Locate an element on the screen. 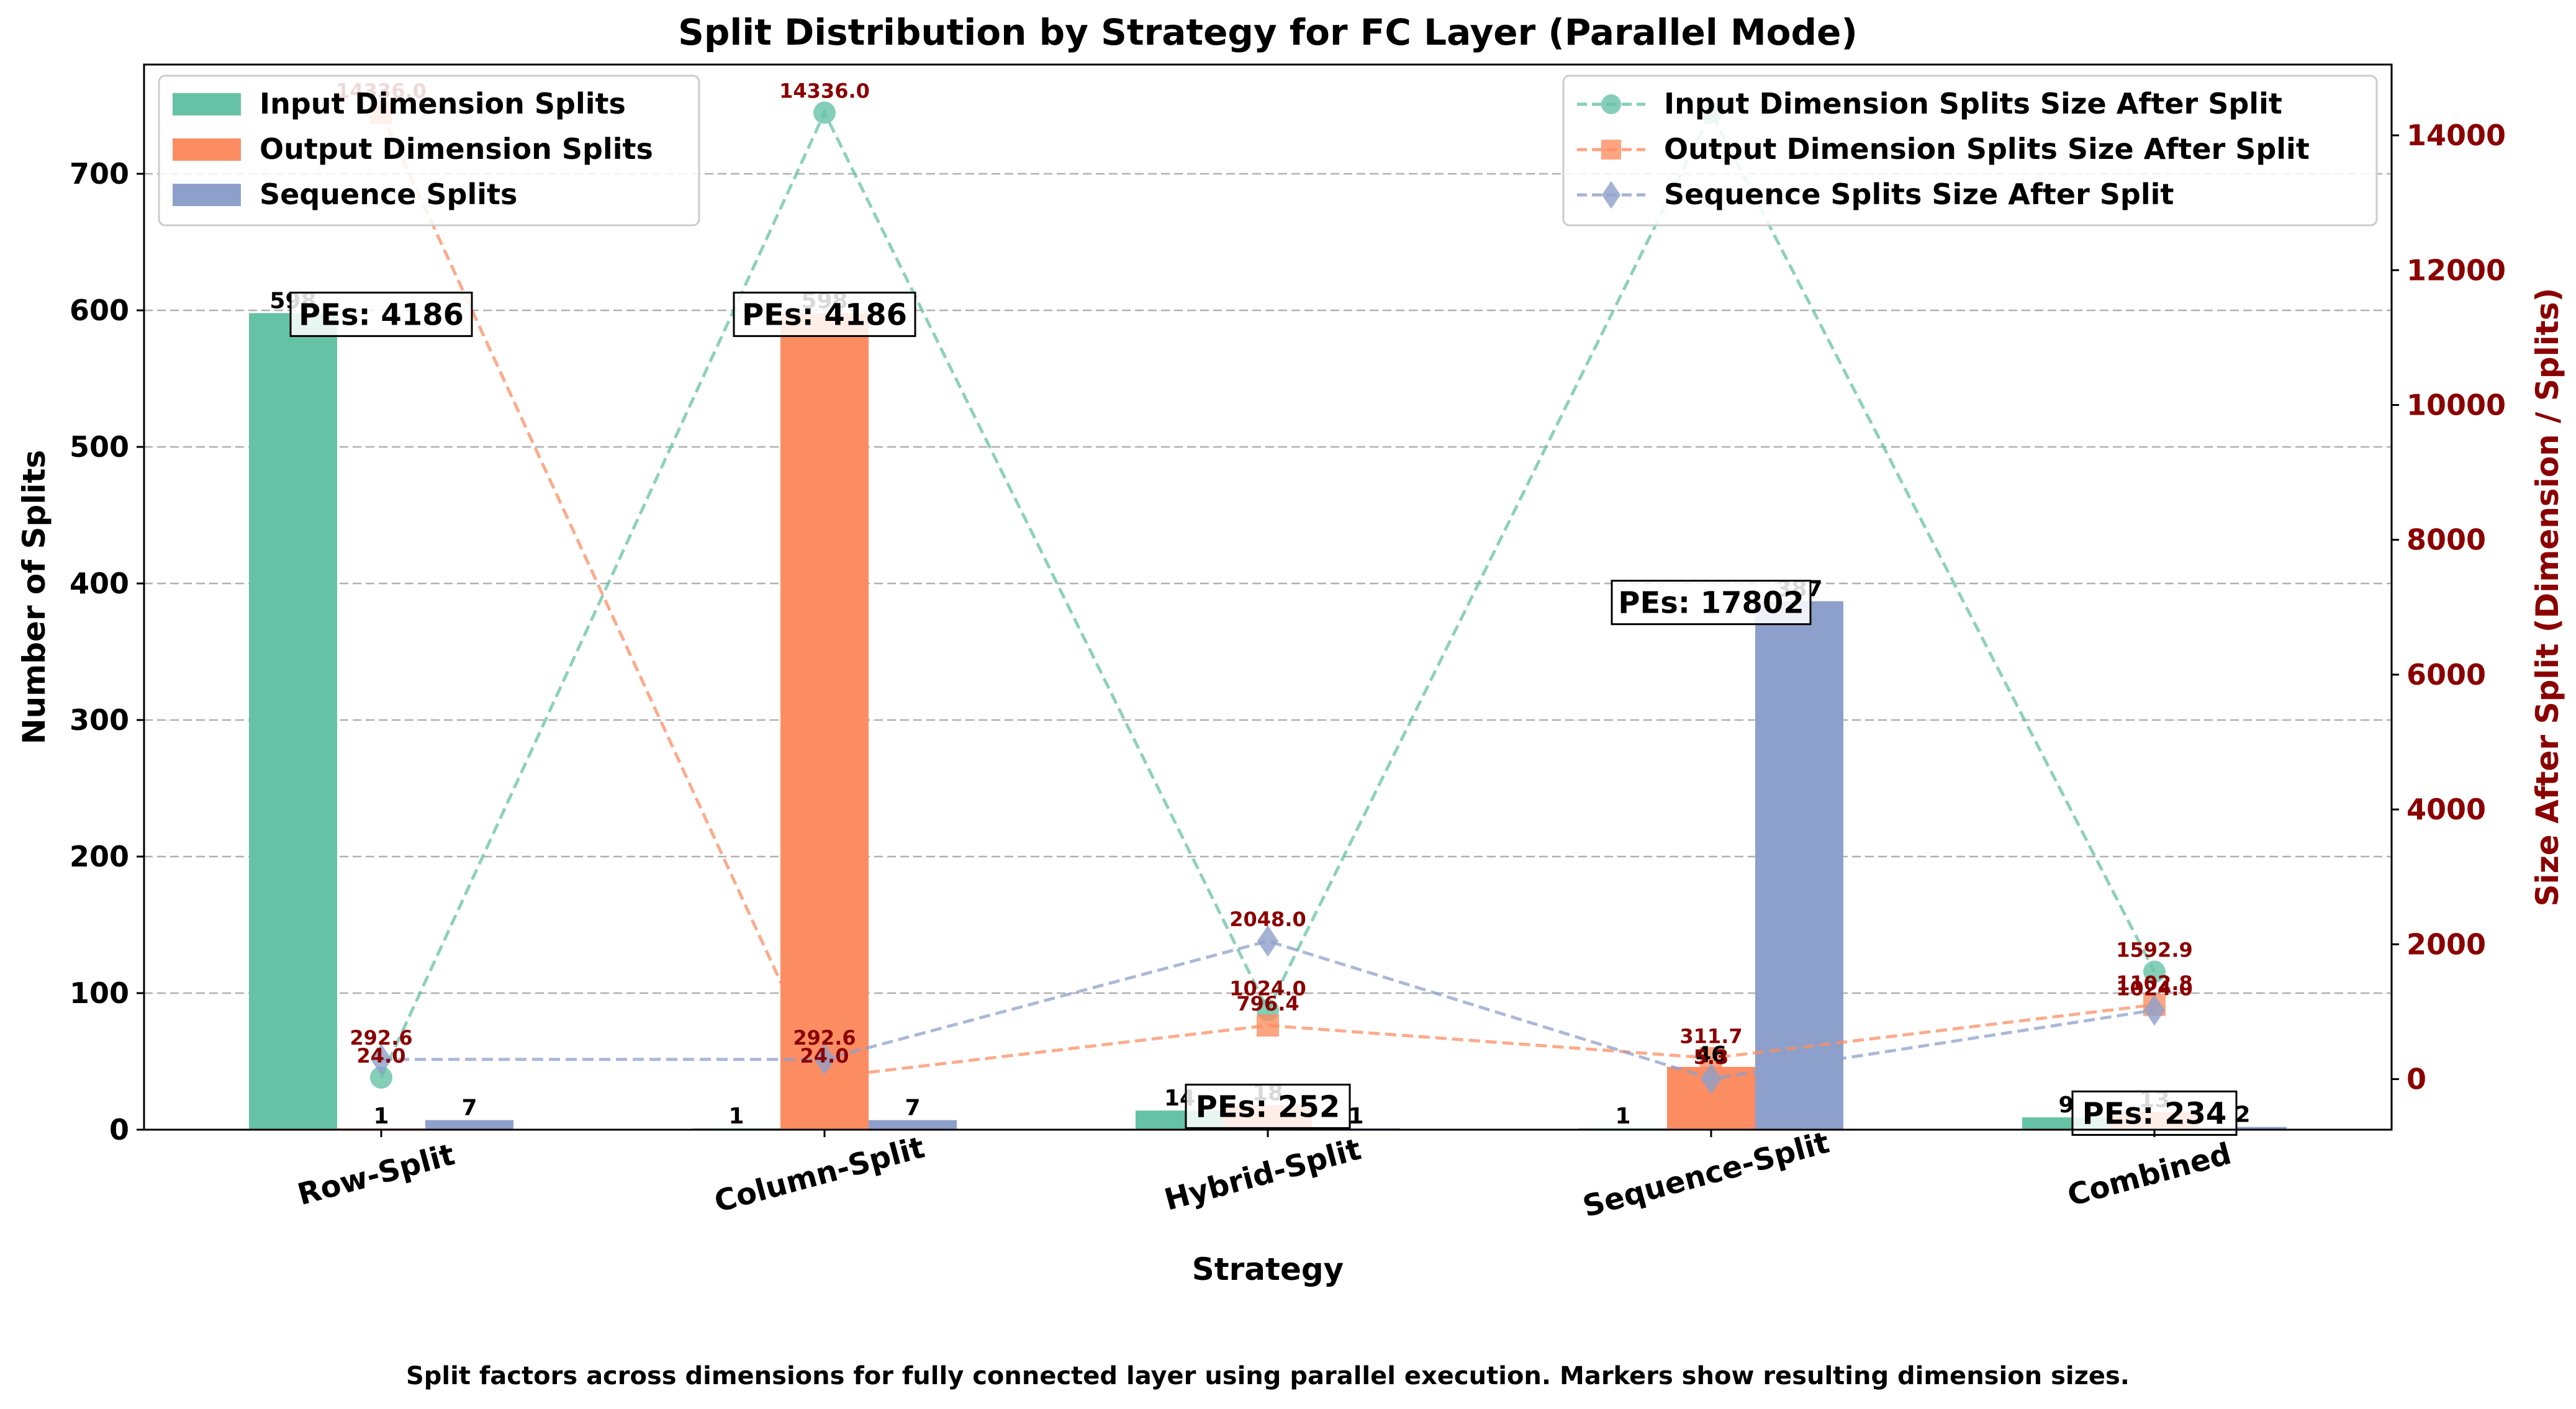 The width and height of the screenshot is (2576, 1409). y-tick-label: 500 is located at coordinates (99, 447).